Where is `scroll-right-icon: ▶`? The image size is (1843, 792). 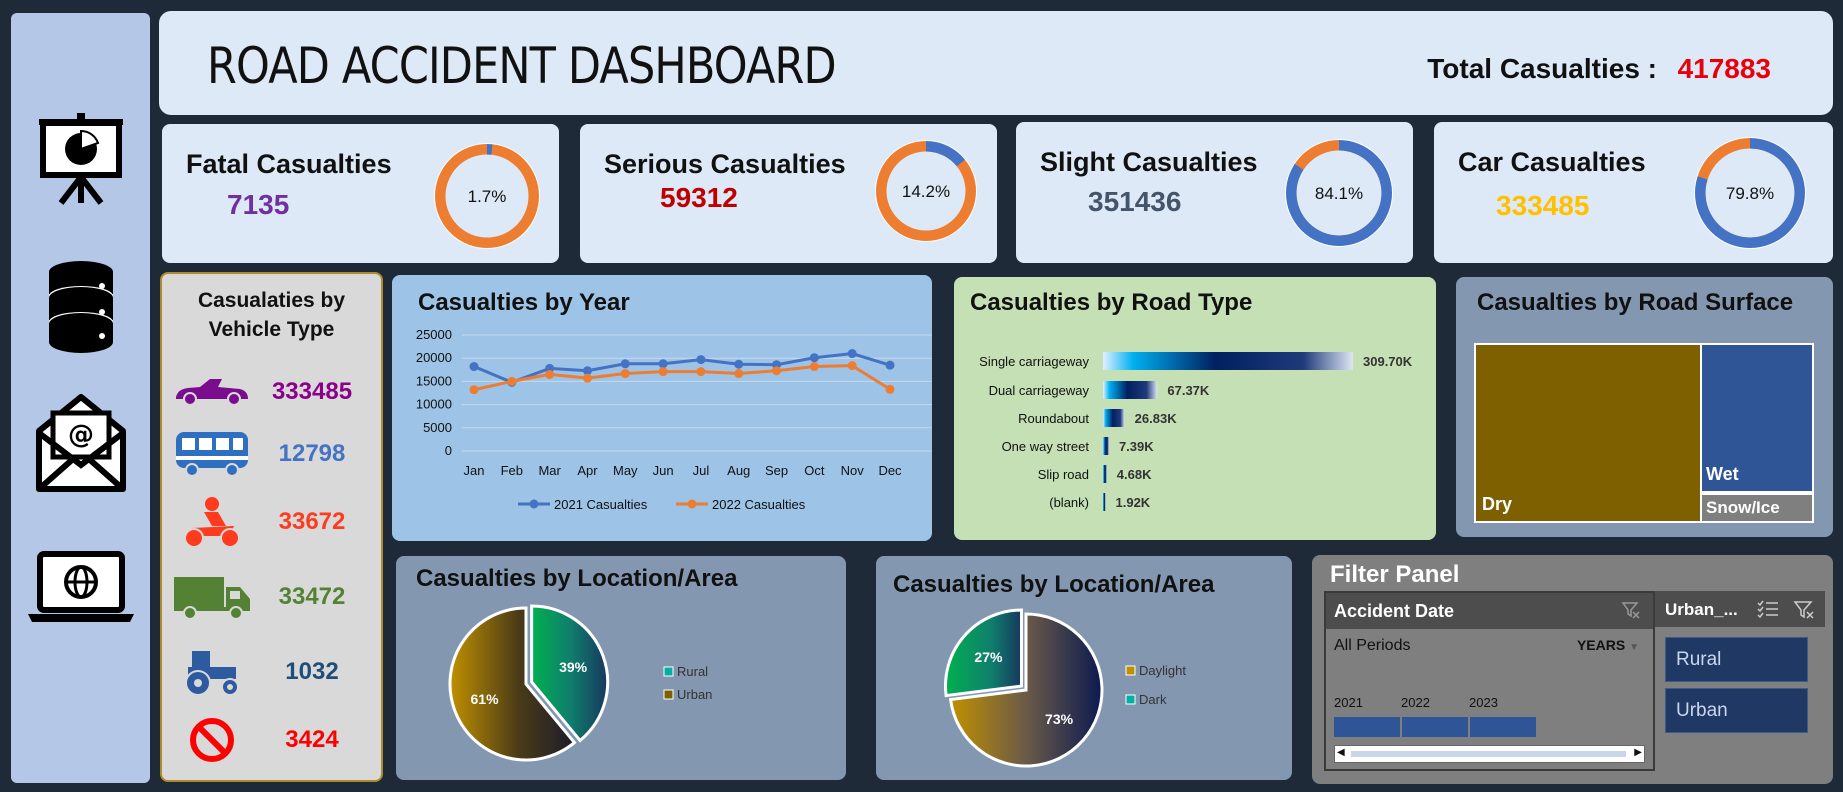 scroll-right-icon: ▶ is located at coordinates (1638, 752).